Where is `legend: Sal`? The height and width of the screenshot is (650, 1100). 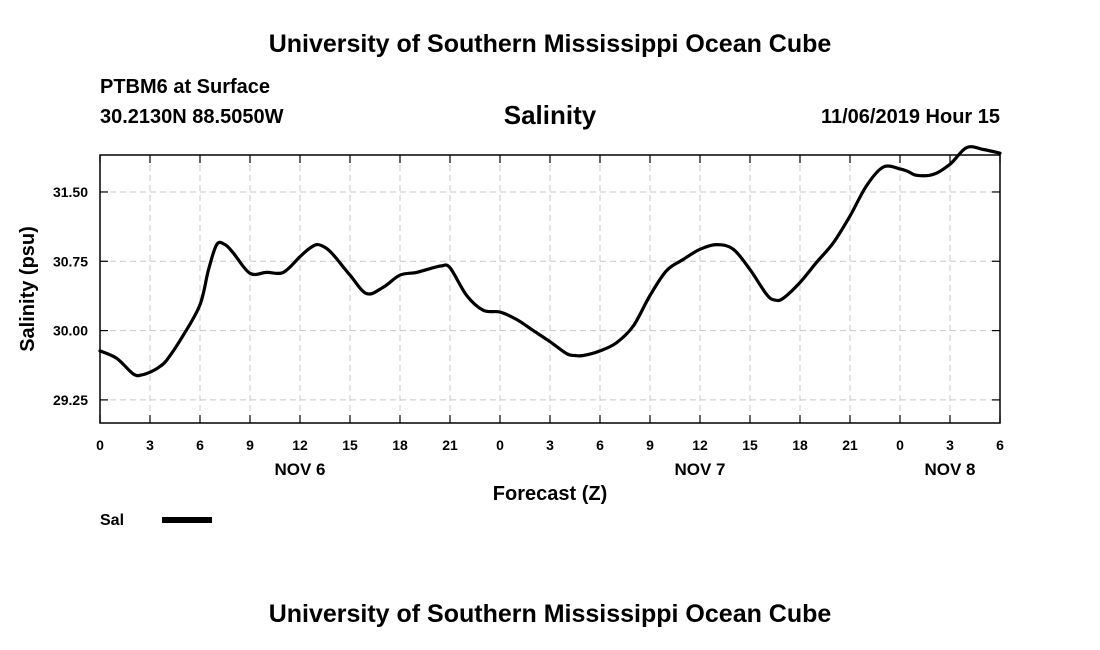 legend: Sal is located at coordinates (156, 520).